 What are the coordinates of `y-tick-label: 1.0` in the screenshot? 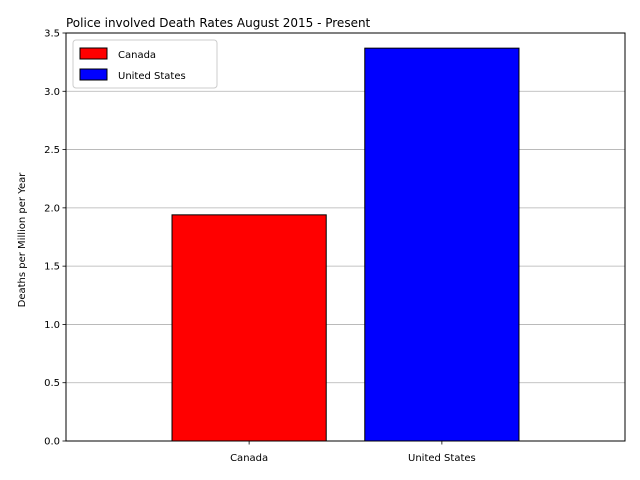 It's located at (52, 325).